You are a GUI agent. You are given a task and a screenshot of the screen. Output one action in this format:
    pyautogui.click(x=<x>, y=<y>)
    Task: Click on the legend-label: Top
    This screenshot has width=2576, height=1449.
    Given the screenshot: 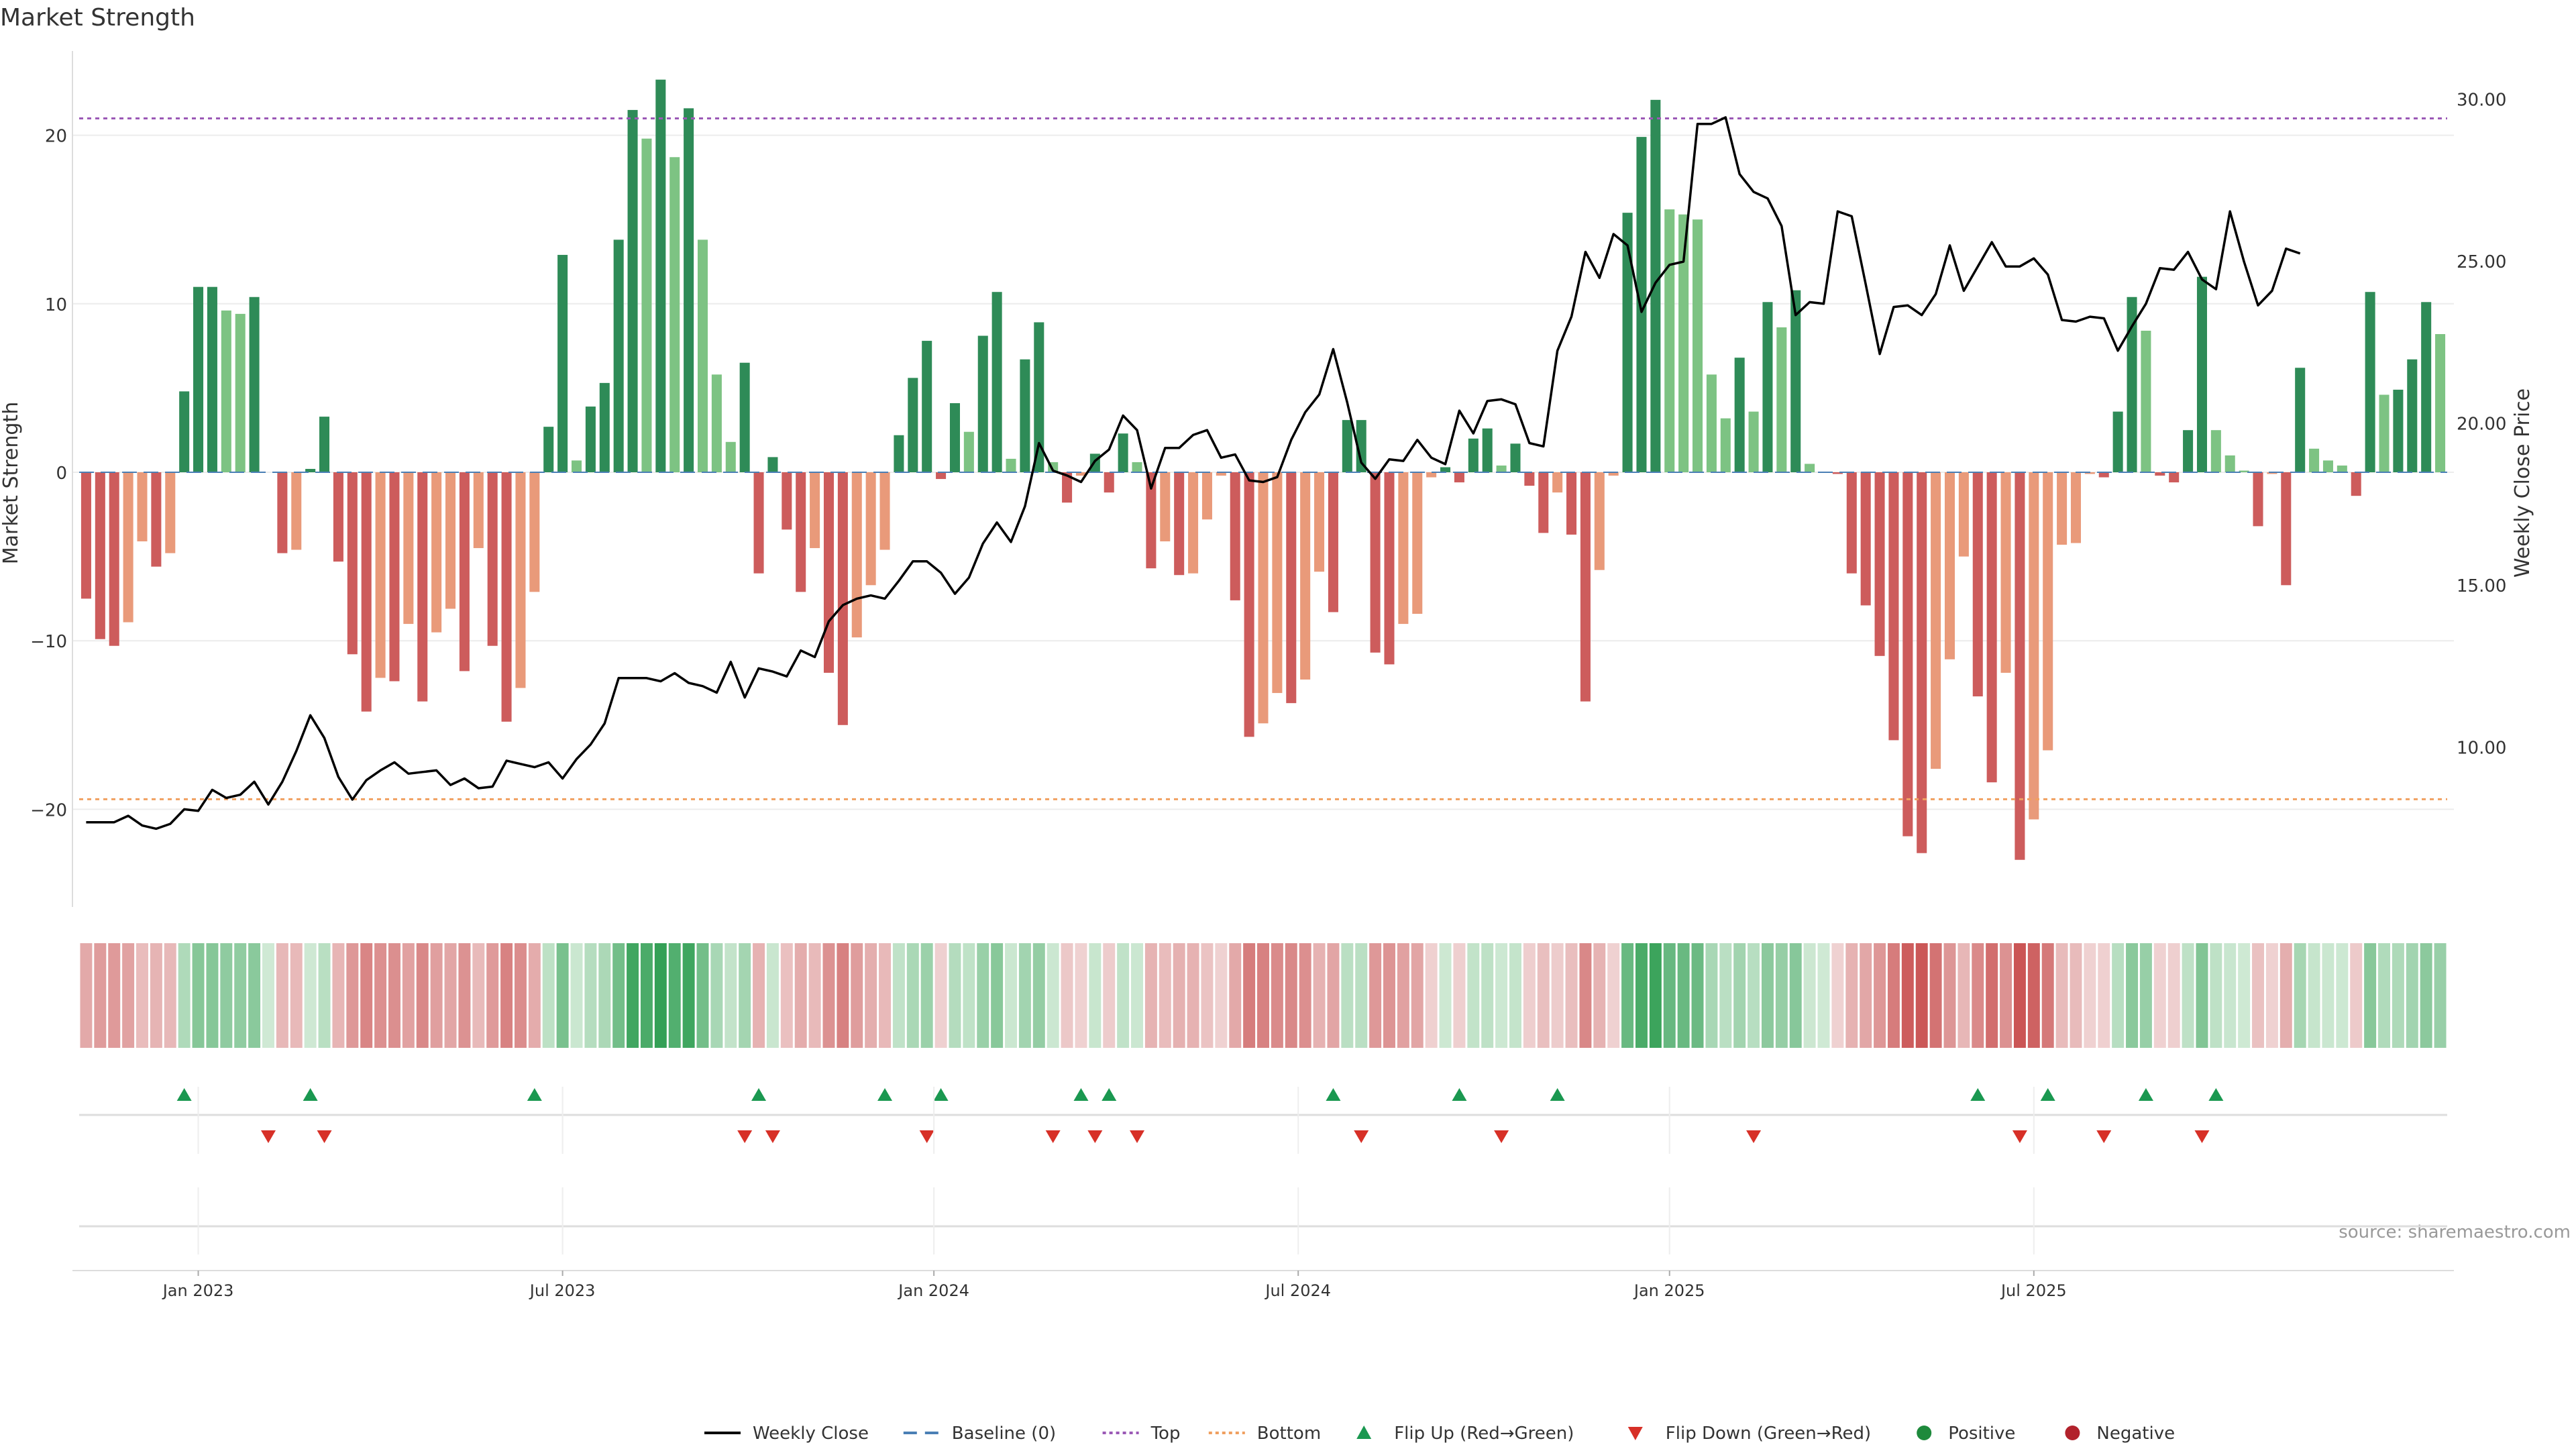 What is the action you would take?
    pyautogui.click(x=1165, y=1434)
    